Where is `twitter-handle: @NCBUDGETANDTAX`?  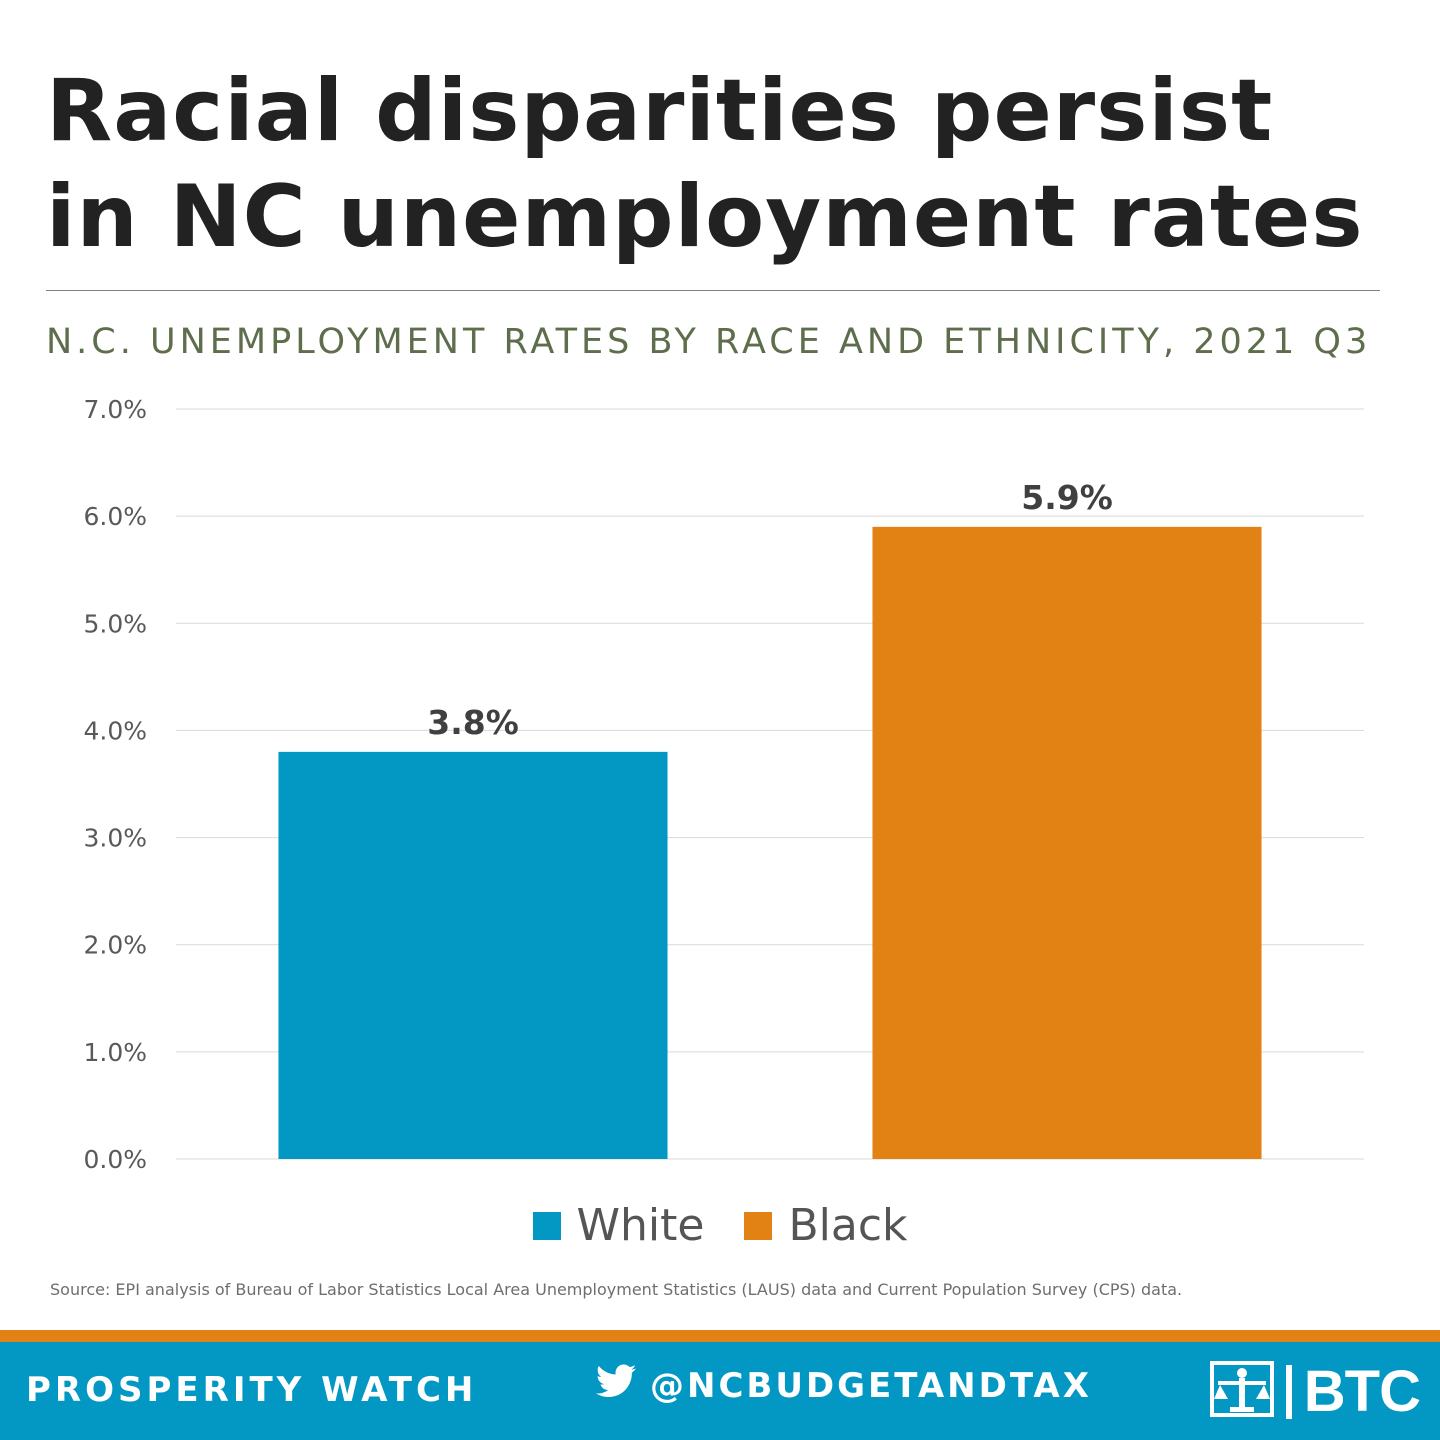
twitter-handle: @NCBUDGETANDTAX is located at coordinates (871, 1385).